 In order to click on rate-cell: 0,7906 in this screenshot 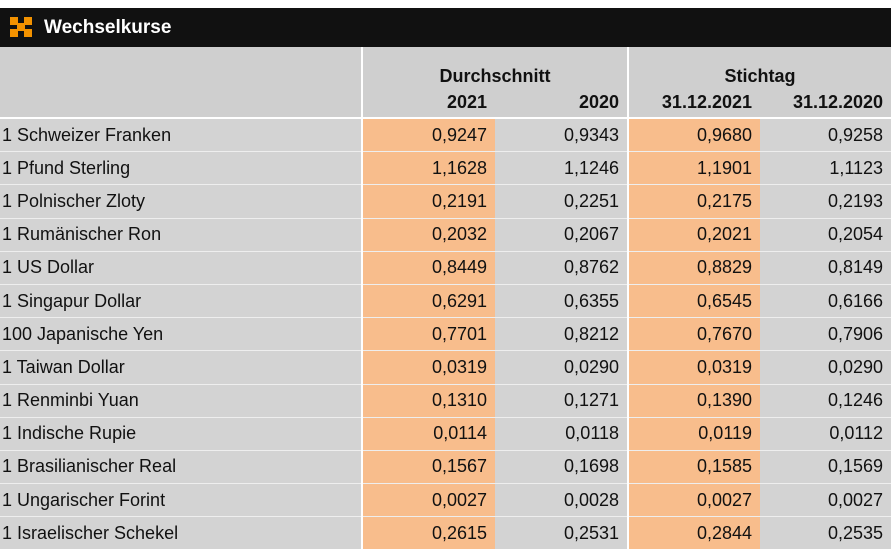, I will do `click(825, 334)`.